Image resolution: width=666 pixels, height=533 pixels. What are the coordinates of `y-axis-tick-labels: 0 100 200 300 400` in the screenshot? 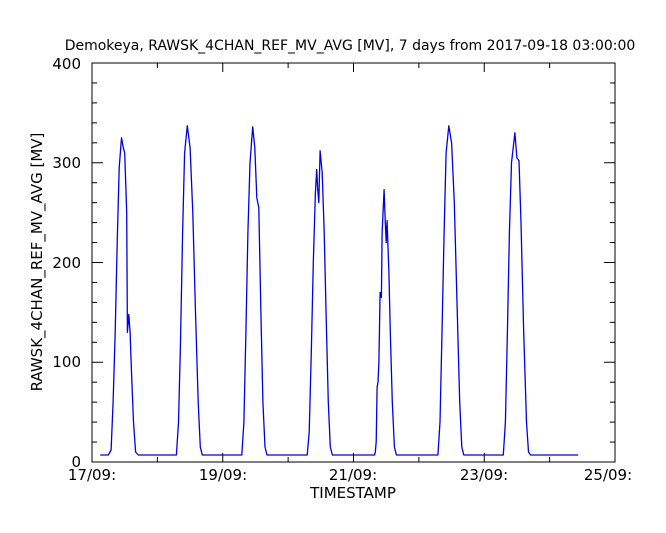 It's located at (66, 263).